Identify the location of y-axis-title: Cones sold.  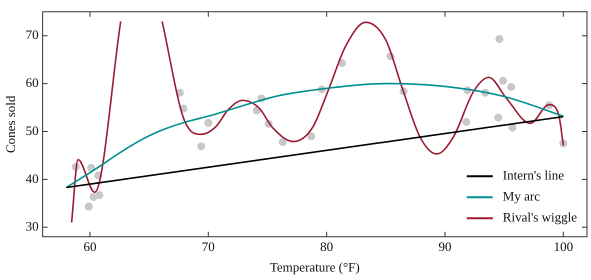
(10, 124).